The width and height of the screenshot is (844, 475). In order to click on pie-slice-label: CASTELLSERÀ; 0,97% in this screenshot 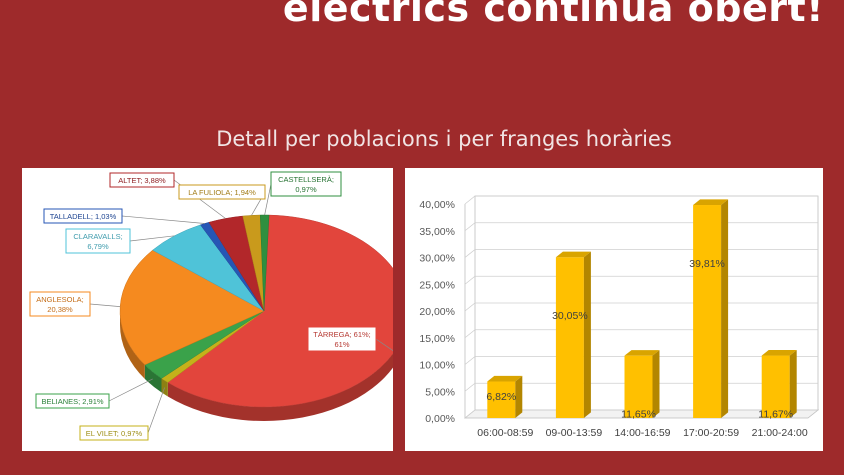, I will do `click(306, 184)`.